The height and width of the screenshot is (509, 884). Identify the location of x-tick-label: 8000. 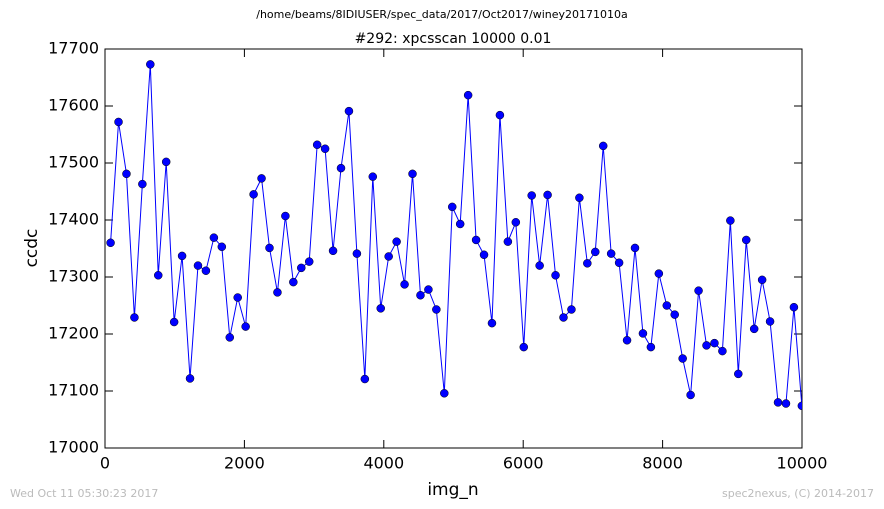
(662, 463).